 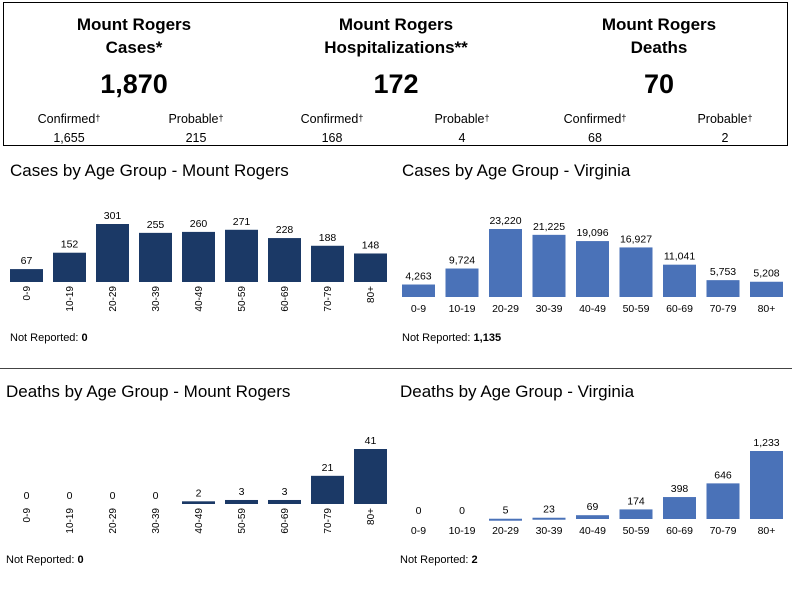 What do you see at coordinates (592, 233) in the screenshot?
I see `data-label-40-49: 19,096` at bounding box center [592, 233].